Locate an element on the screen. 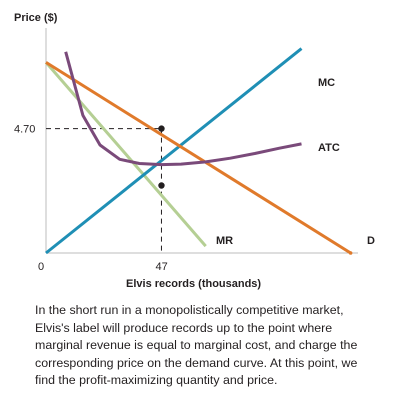  d-label: D is located at coordinates (371, 241).